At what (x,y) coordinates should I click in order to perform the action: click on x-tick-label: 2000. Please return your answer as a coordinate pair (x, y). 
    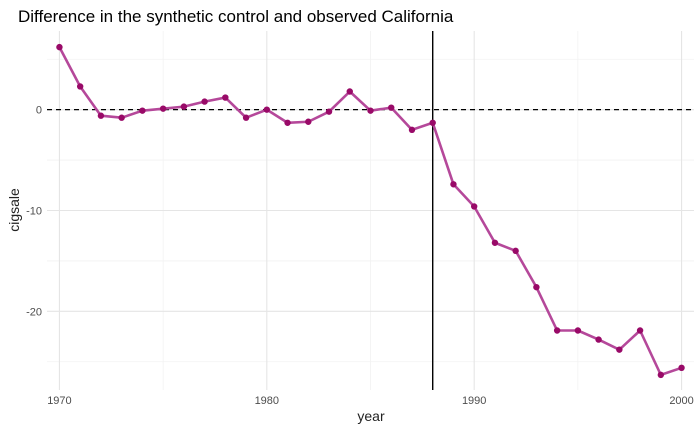
    Looking at the image, I should click on (681, 401).